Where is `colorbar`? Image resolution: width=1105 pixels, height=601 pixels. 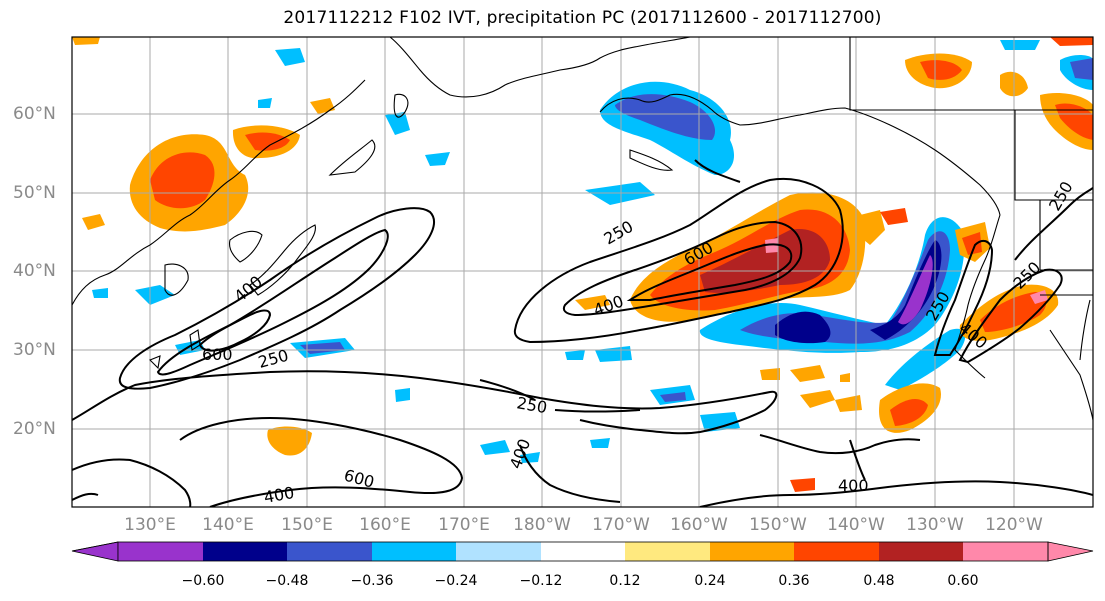
colorbar is located at coordinates (582, 551).